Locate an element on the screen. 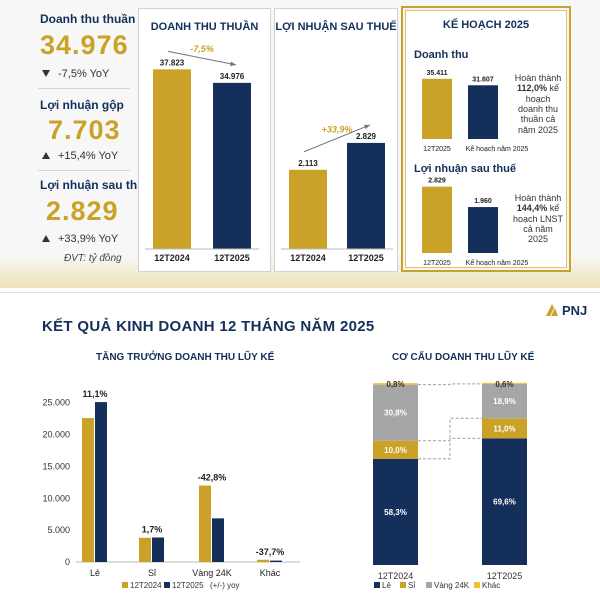  legend-label: (+/-) yoy is located at coordinates (225, 585).